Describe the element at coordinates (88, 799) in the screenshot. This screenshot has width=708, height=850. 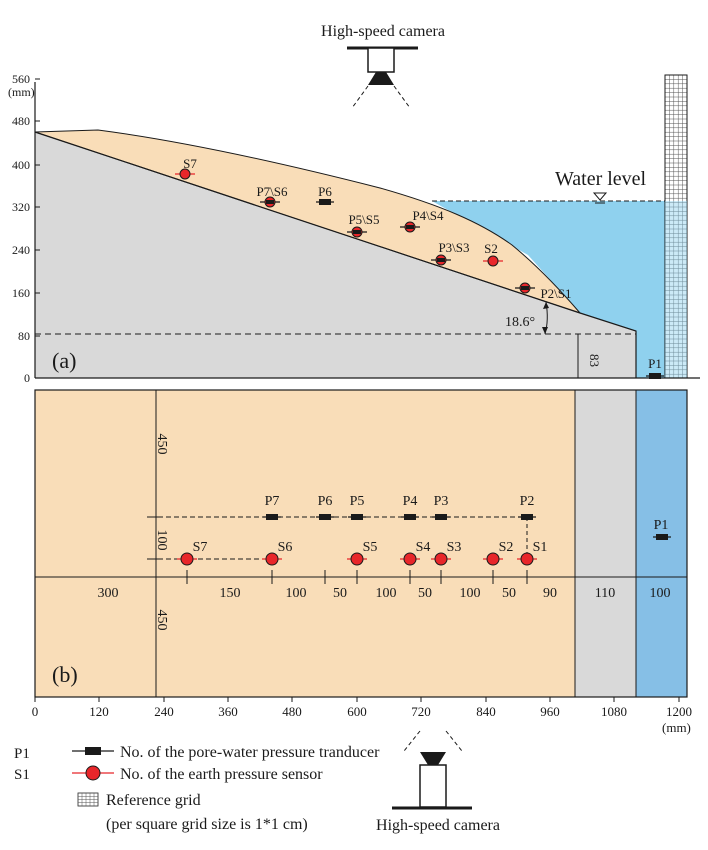
I see `reference-grid-icon` at that location.